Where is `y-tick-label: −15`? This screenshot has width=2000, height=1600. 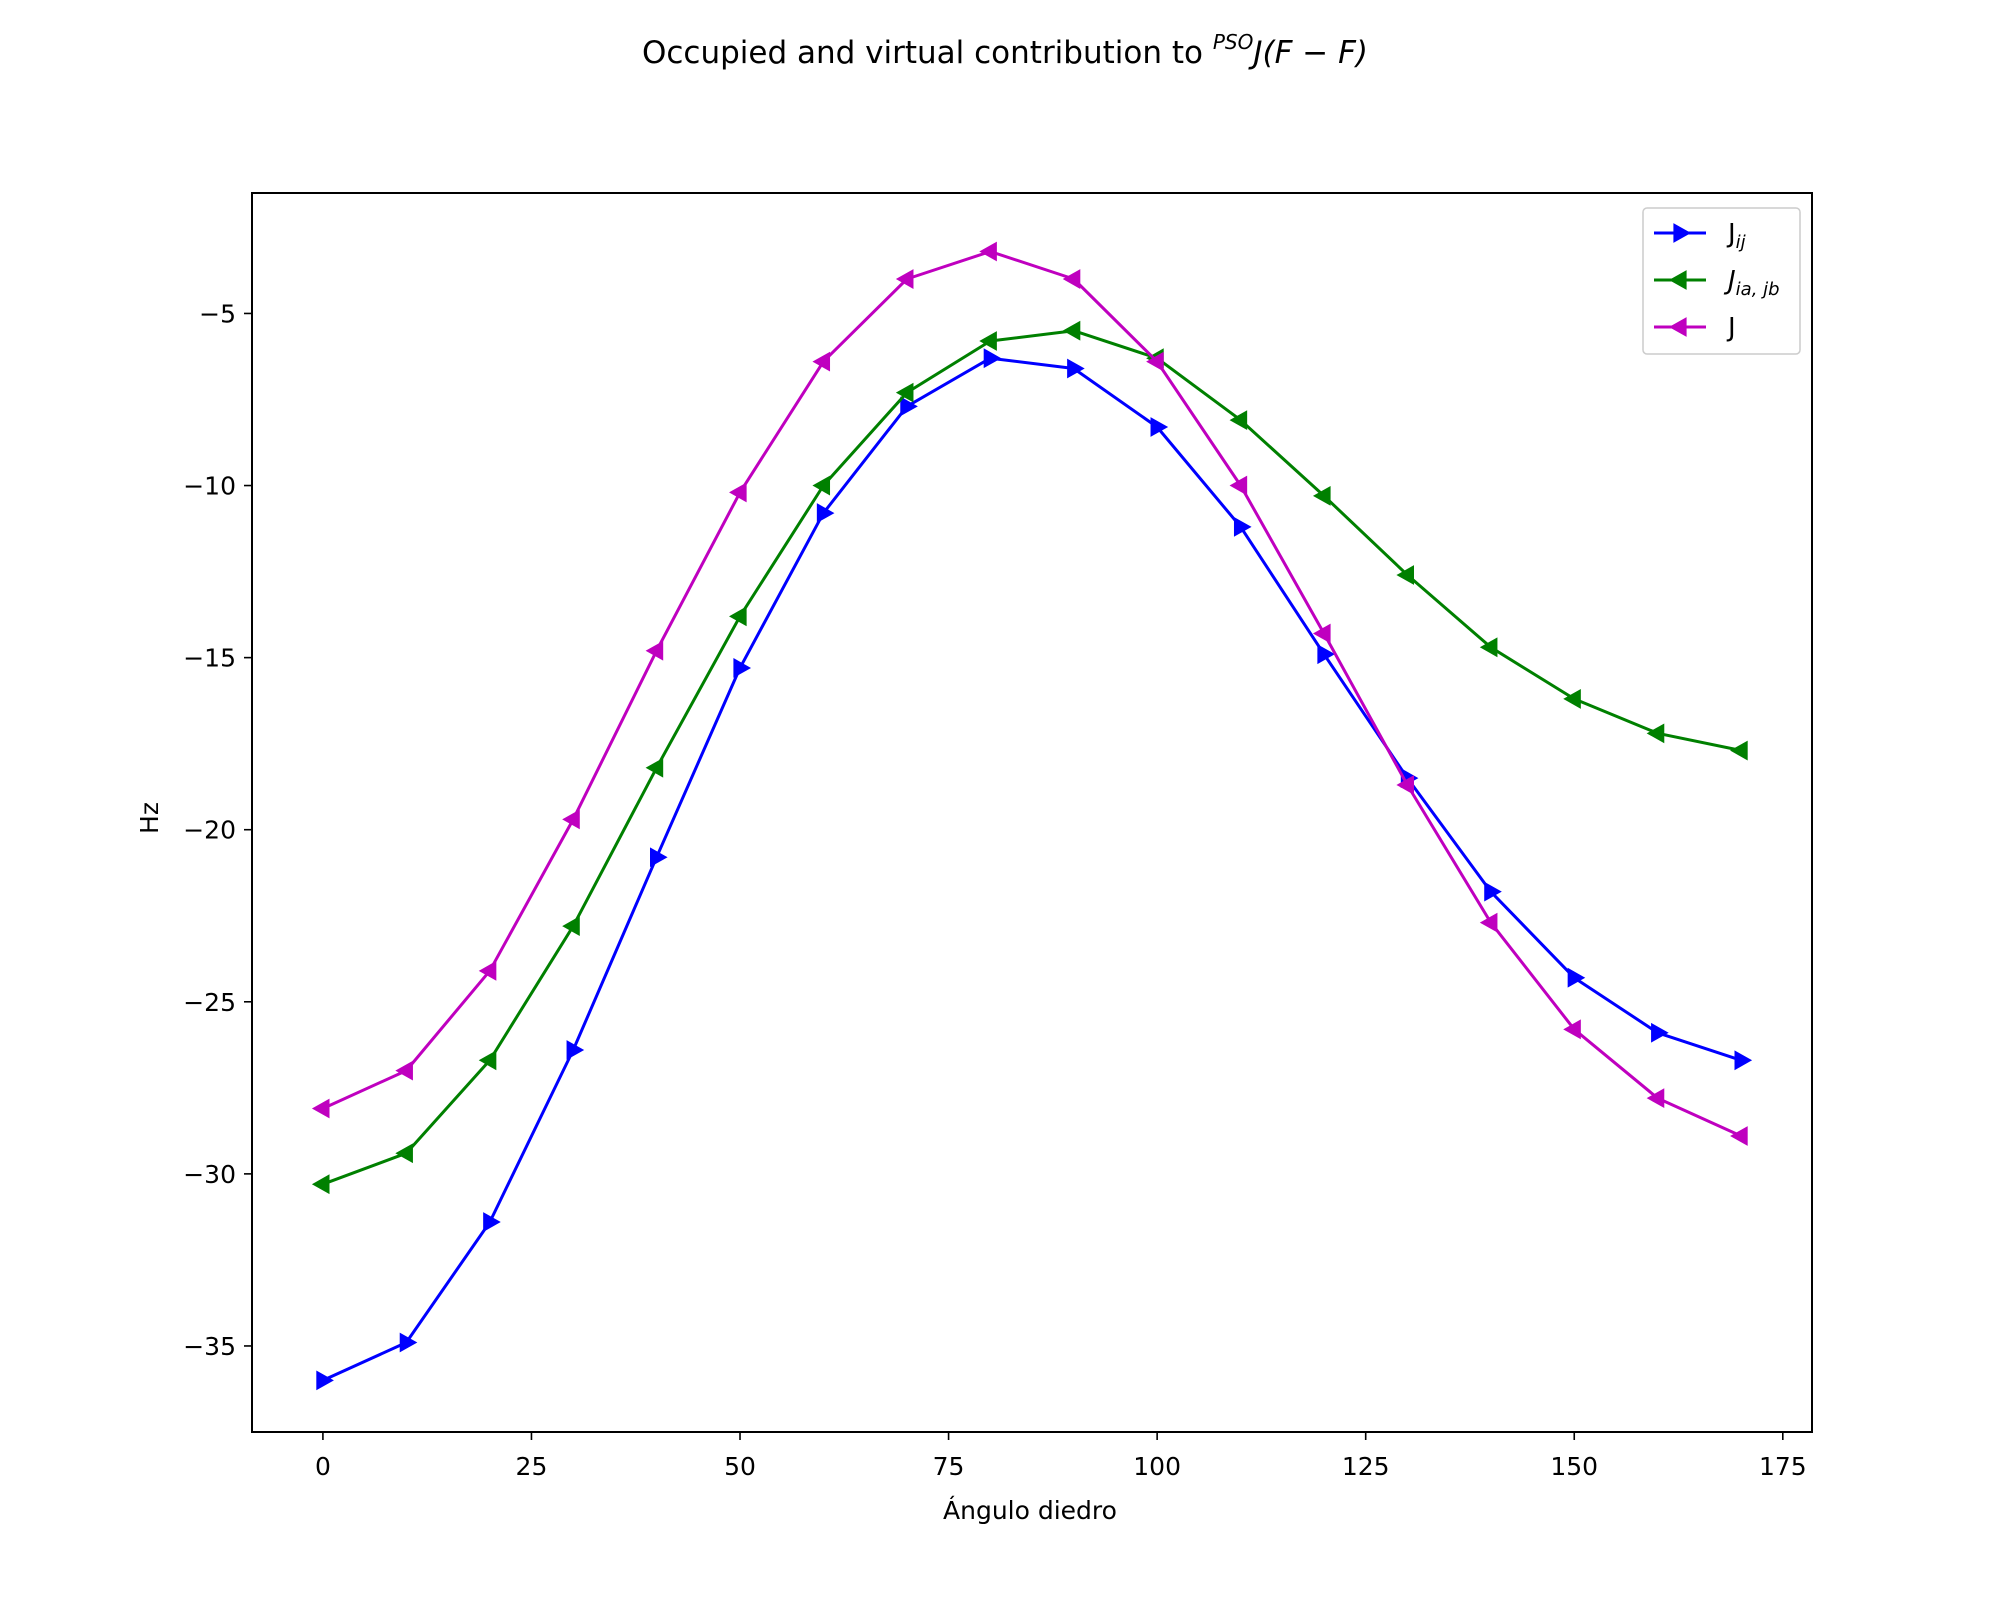
y-tick-label: −15 is located at coordinates (209, 658).